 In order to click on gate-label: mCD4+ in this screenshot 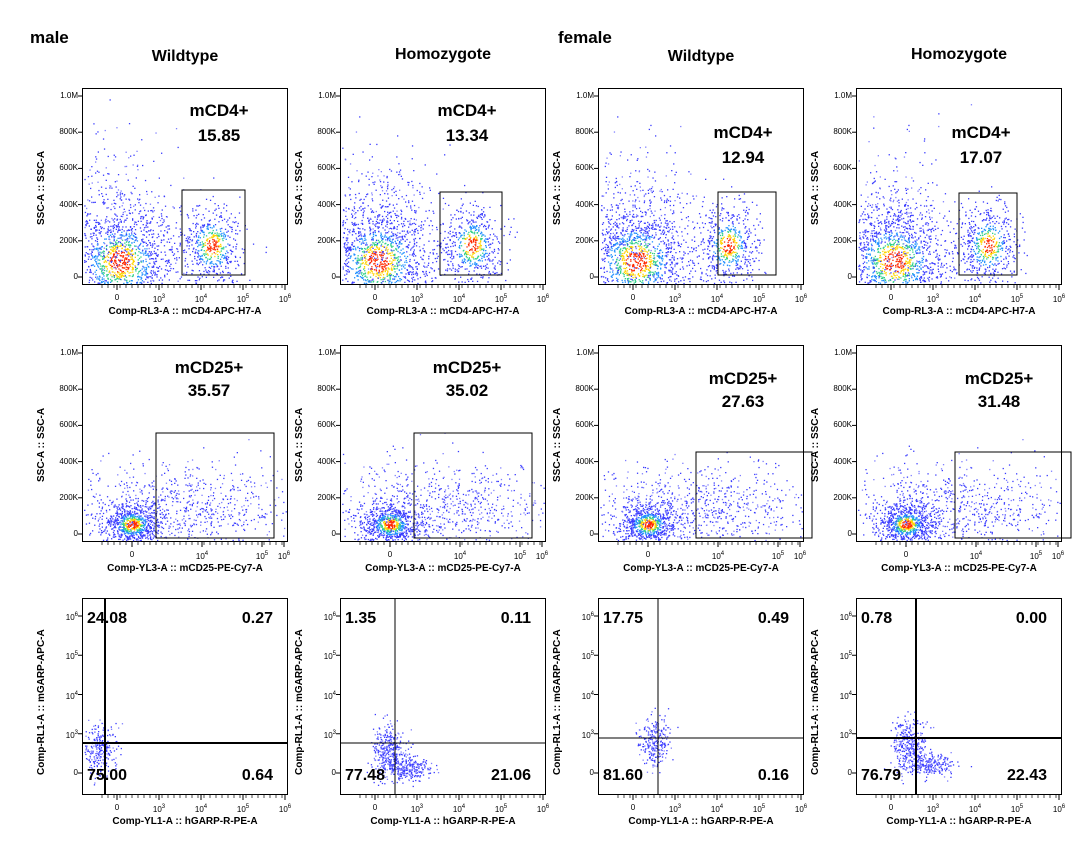, I will do `click(467, 110)`.